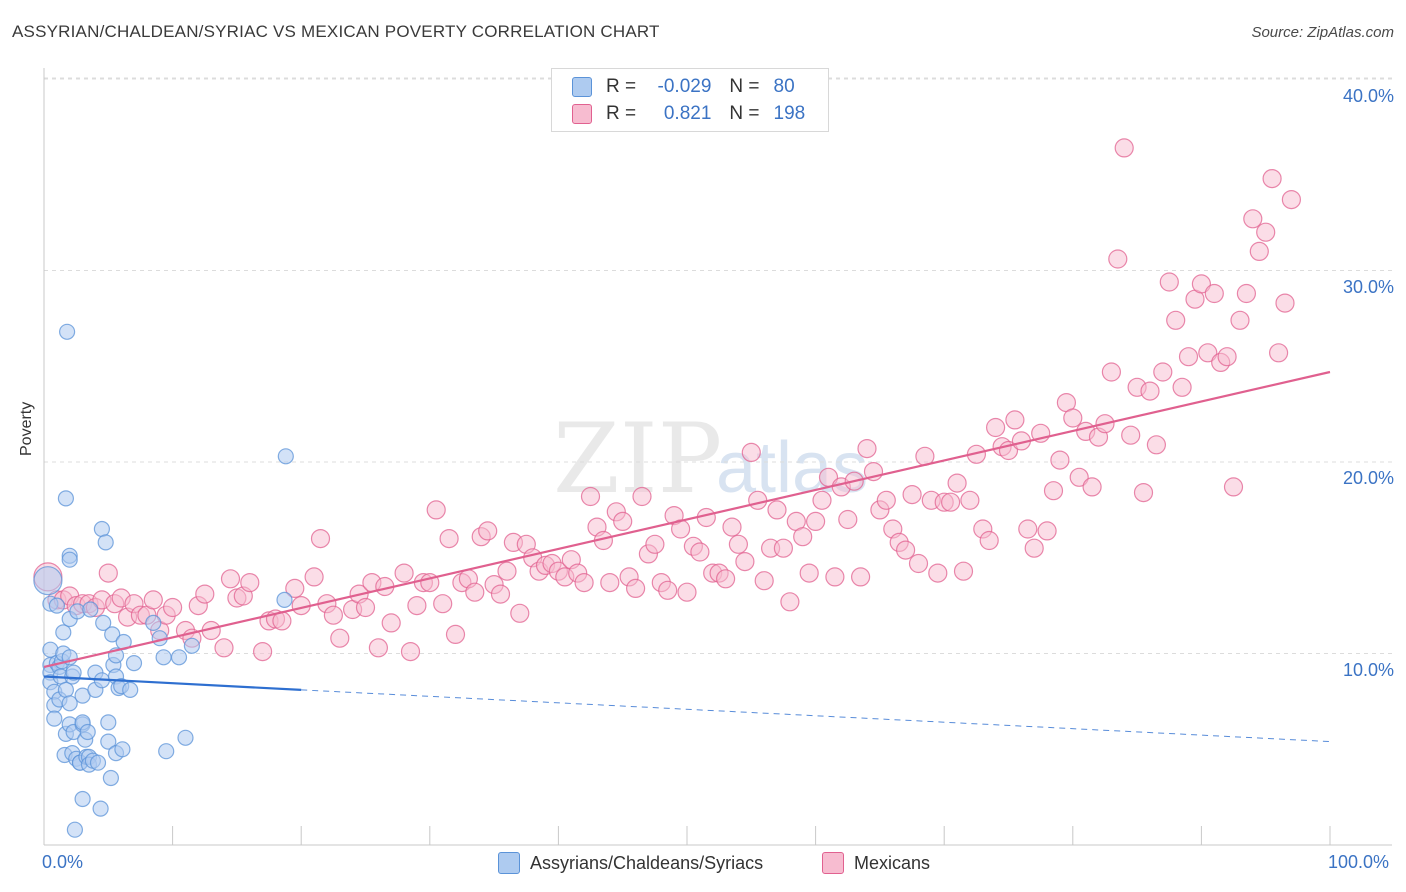 The height and width of the screenshot is (892, 1406). Describe the element at coordinates (1322, 32) in the screenshot. I see `source-label: Source: ZipAtlas.com` at that location.